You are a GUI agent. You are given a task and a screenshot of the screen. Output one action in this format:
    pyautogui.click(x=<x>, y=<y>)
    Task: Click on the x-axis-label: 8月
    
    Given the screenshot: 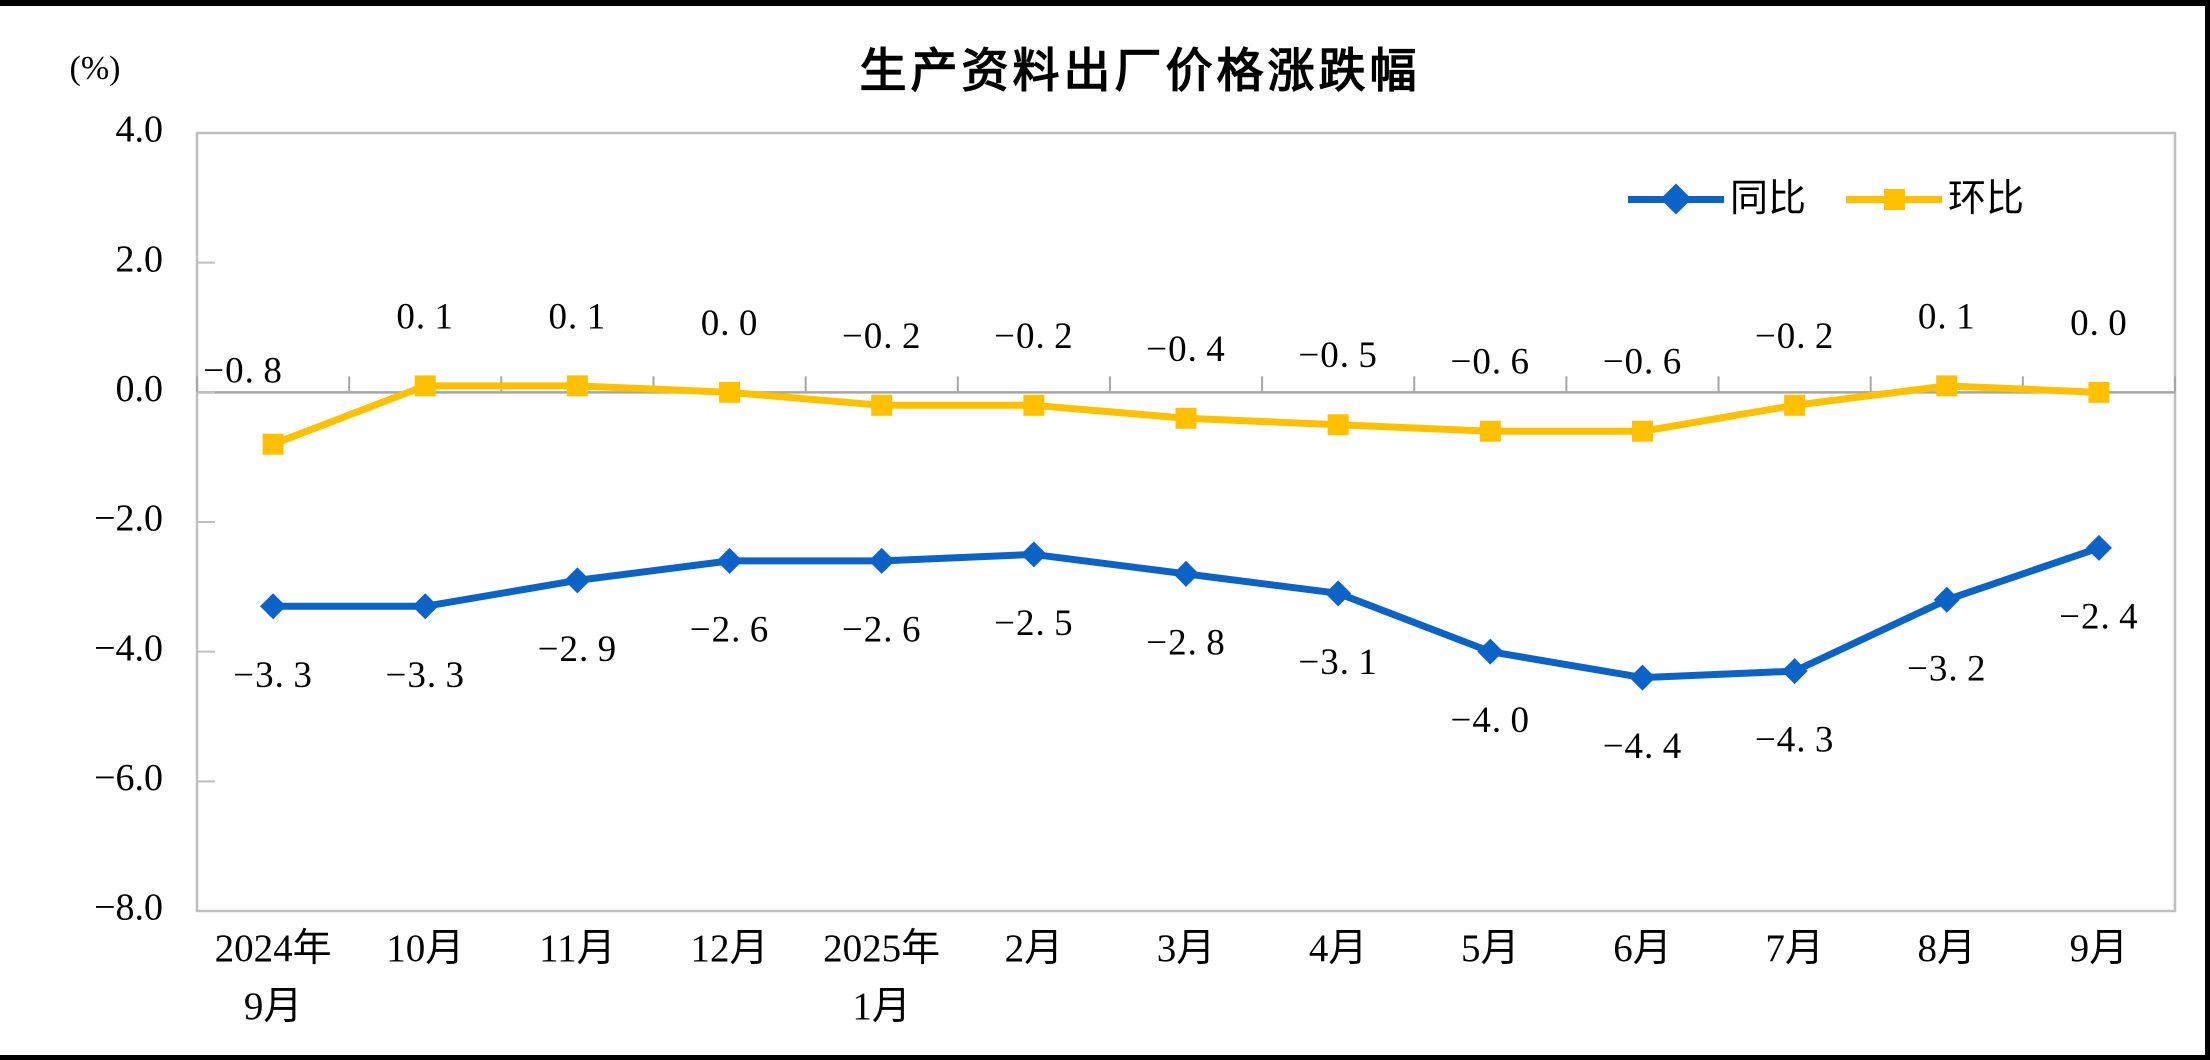 What is the action you would take?
    pyautogui.click(x=1947, y=948)
    